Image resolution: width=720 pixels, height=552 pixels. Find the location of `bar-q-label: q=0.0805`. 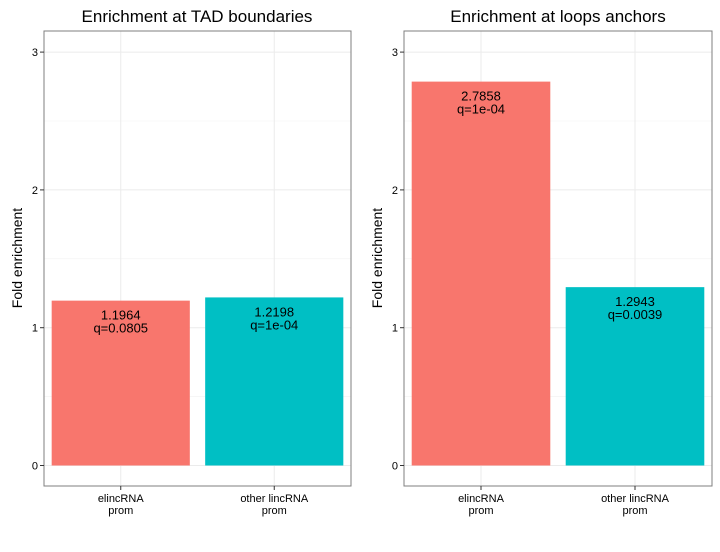

bar-q-label: q=0.0805 is located at coordinates (120, 328).